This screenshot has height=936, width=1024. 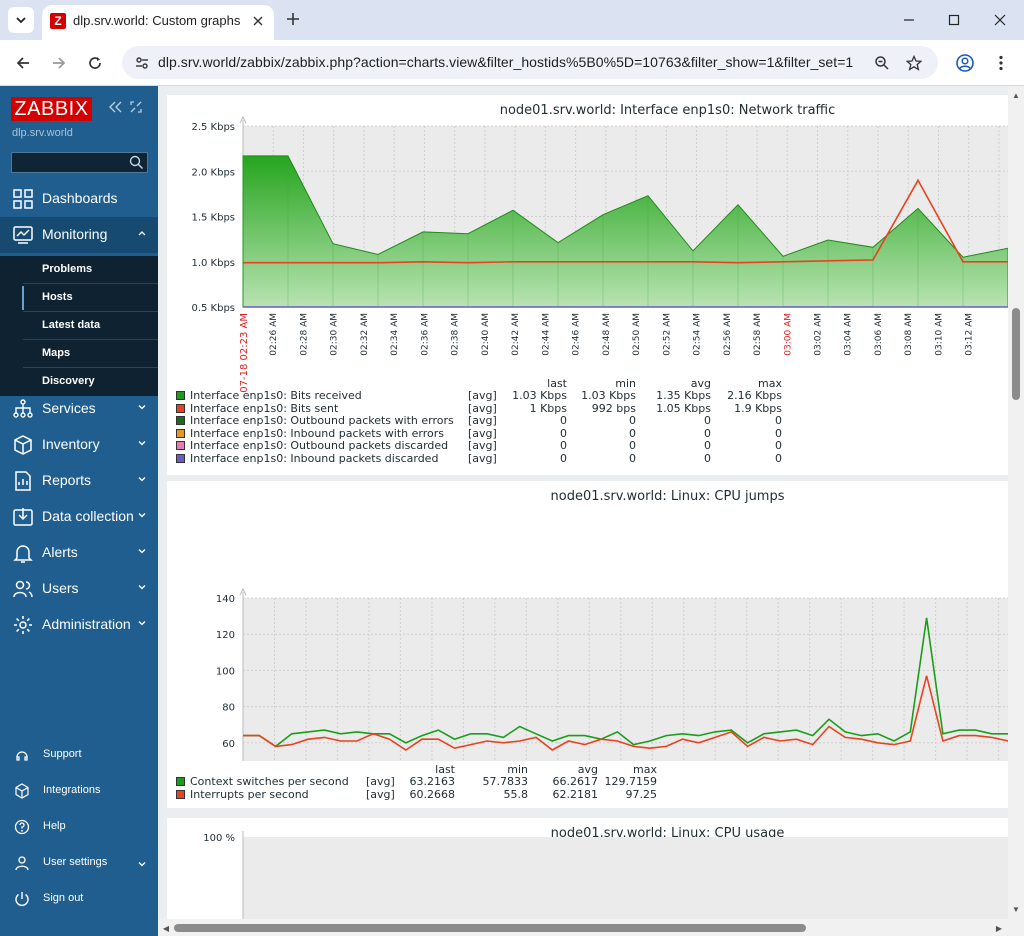 I want to click on submenu-item-label: Hosts, so click(x=57, y=297).